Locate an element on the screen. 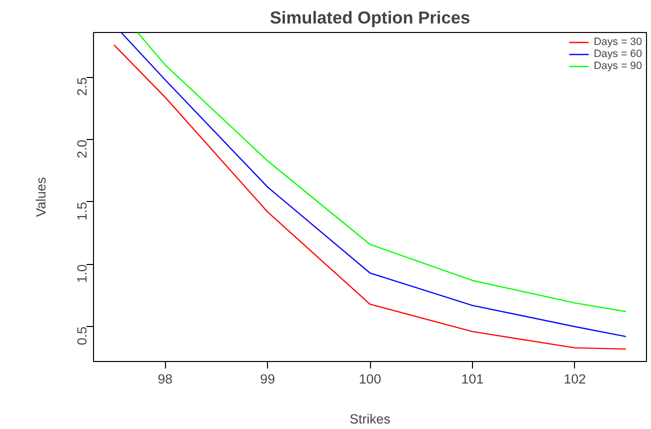 The height and width of the screenshot is (429, 651). y-tick-label: 1.5 is located at coordinates (82, 211).